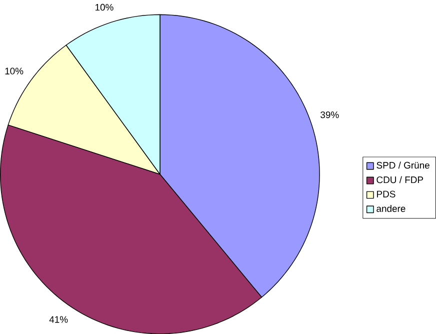 This screenshot has width=436, height=334. Describe the element at coordinates (58, 319) in the screenshot. I see `data-label: 41%` at that location.